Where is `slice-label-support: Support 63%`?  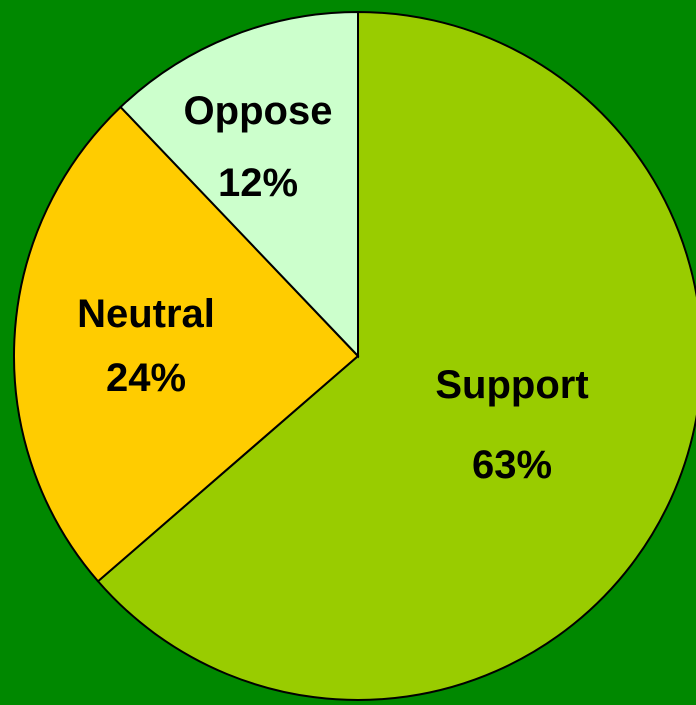 slice-label-support: Support 63% is located at coordinates (511, 425).